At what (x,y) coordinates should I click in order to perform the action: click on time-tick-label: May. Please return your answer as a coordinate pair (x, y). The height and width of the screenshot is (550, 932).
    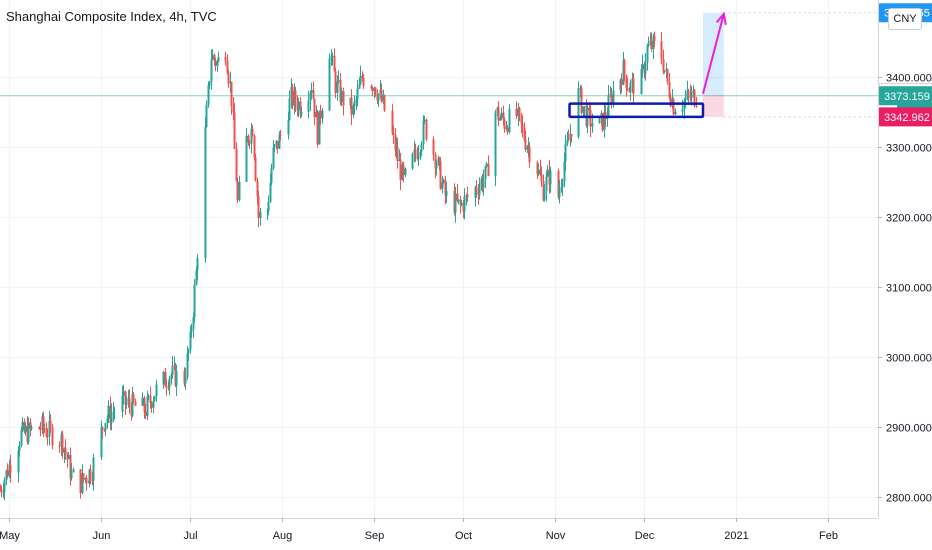
    Looking at the image, I should click on (10, 536).